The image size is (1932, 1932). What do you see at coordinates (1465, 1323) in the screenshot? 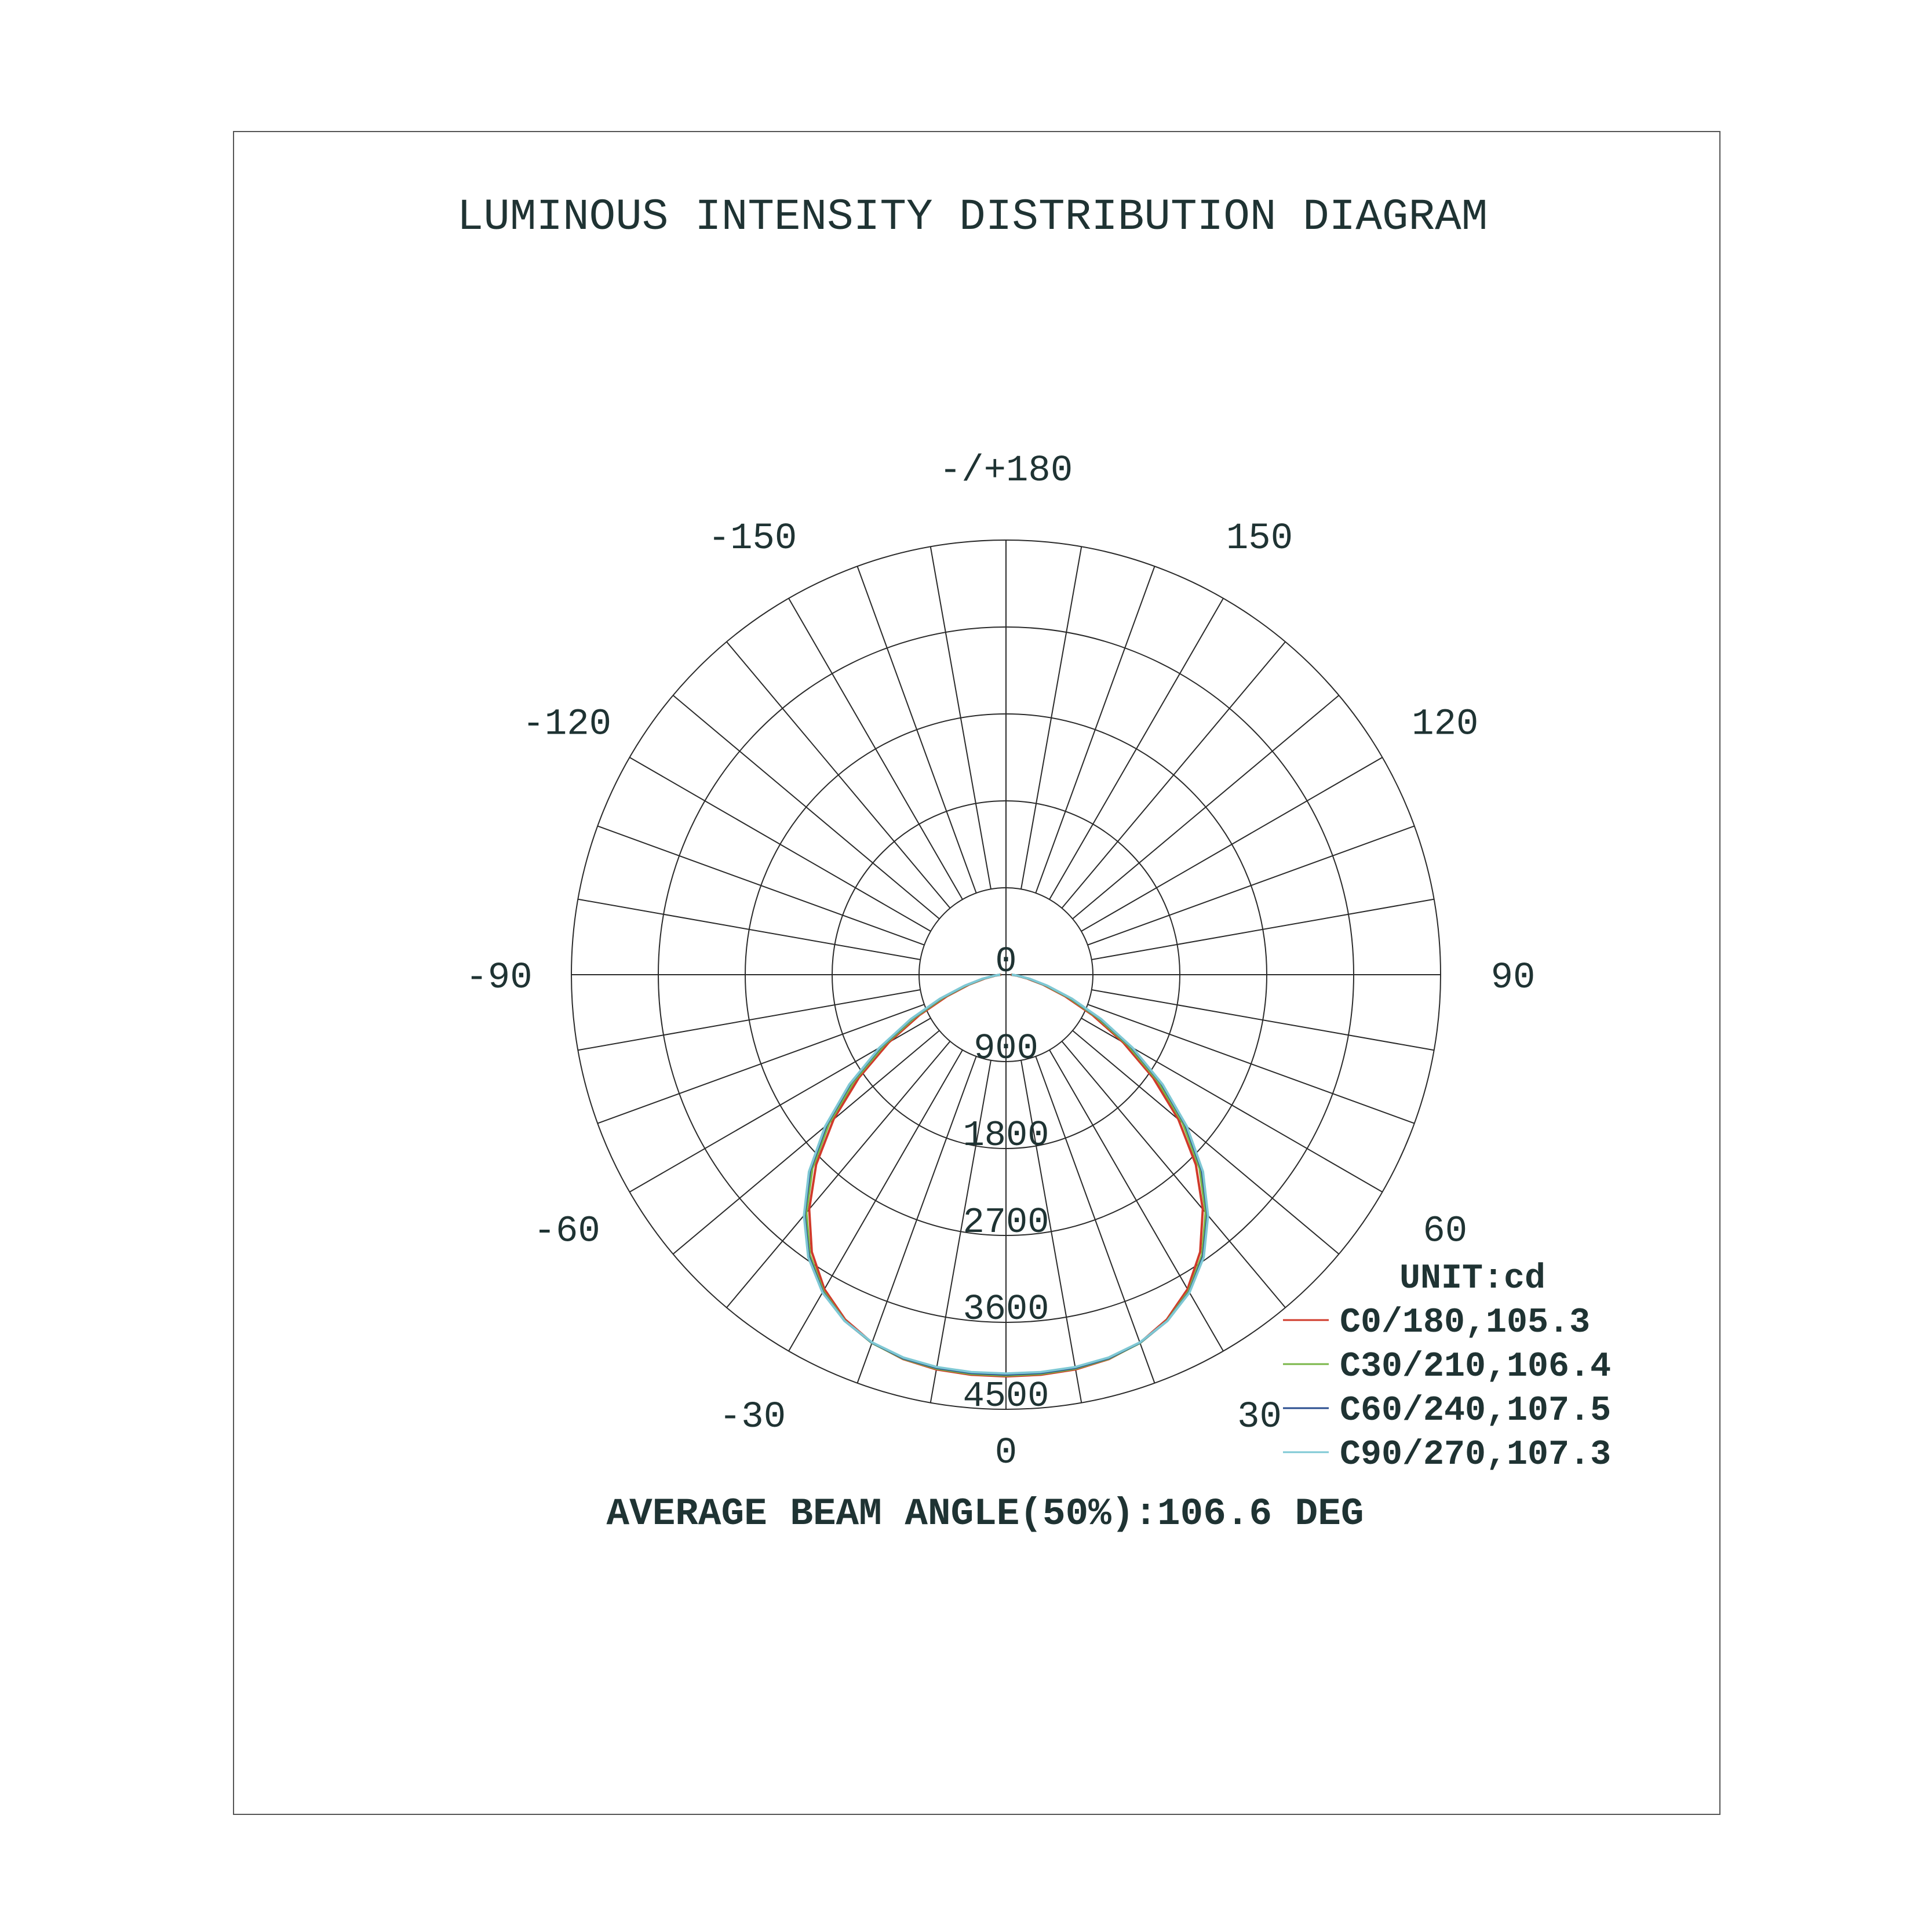
I see `legend-label: C0/180,105.3` at bounding box center [1465, 1323].